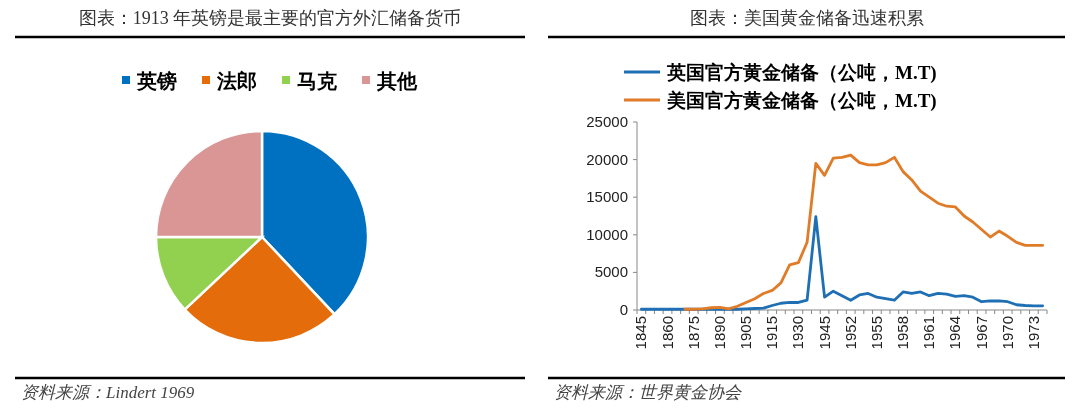  Describe the element at coordinates (801, 73) in the screenshot. I see `legend-label: 英国官方黄金储备（公吨，M.T)` at that location.